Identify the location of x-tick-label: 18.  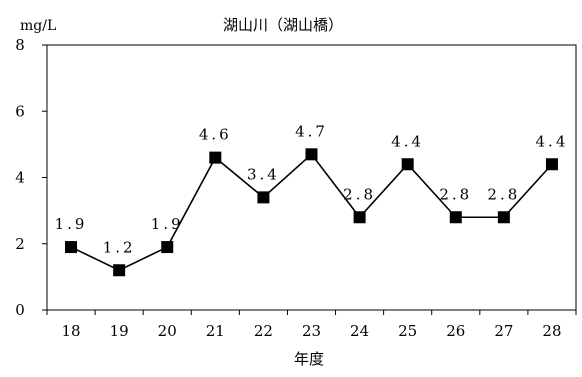
(70, 331).